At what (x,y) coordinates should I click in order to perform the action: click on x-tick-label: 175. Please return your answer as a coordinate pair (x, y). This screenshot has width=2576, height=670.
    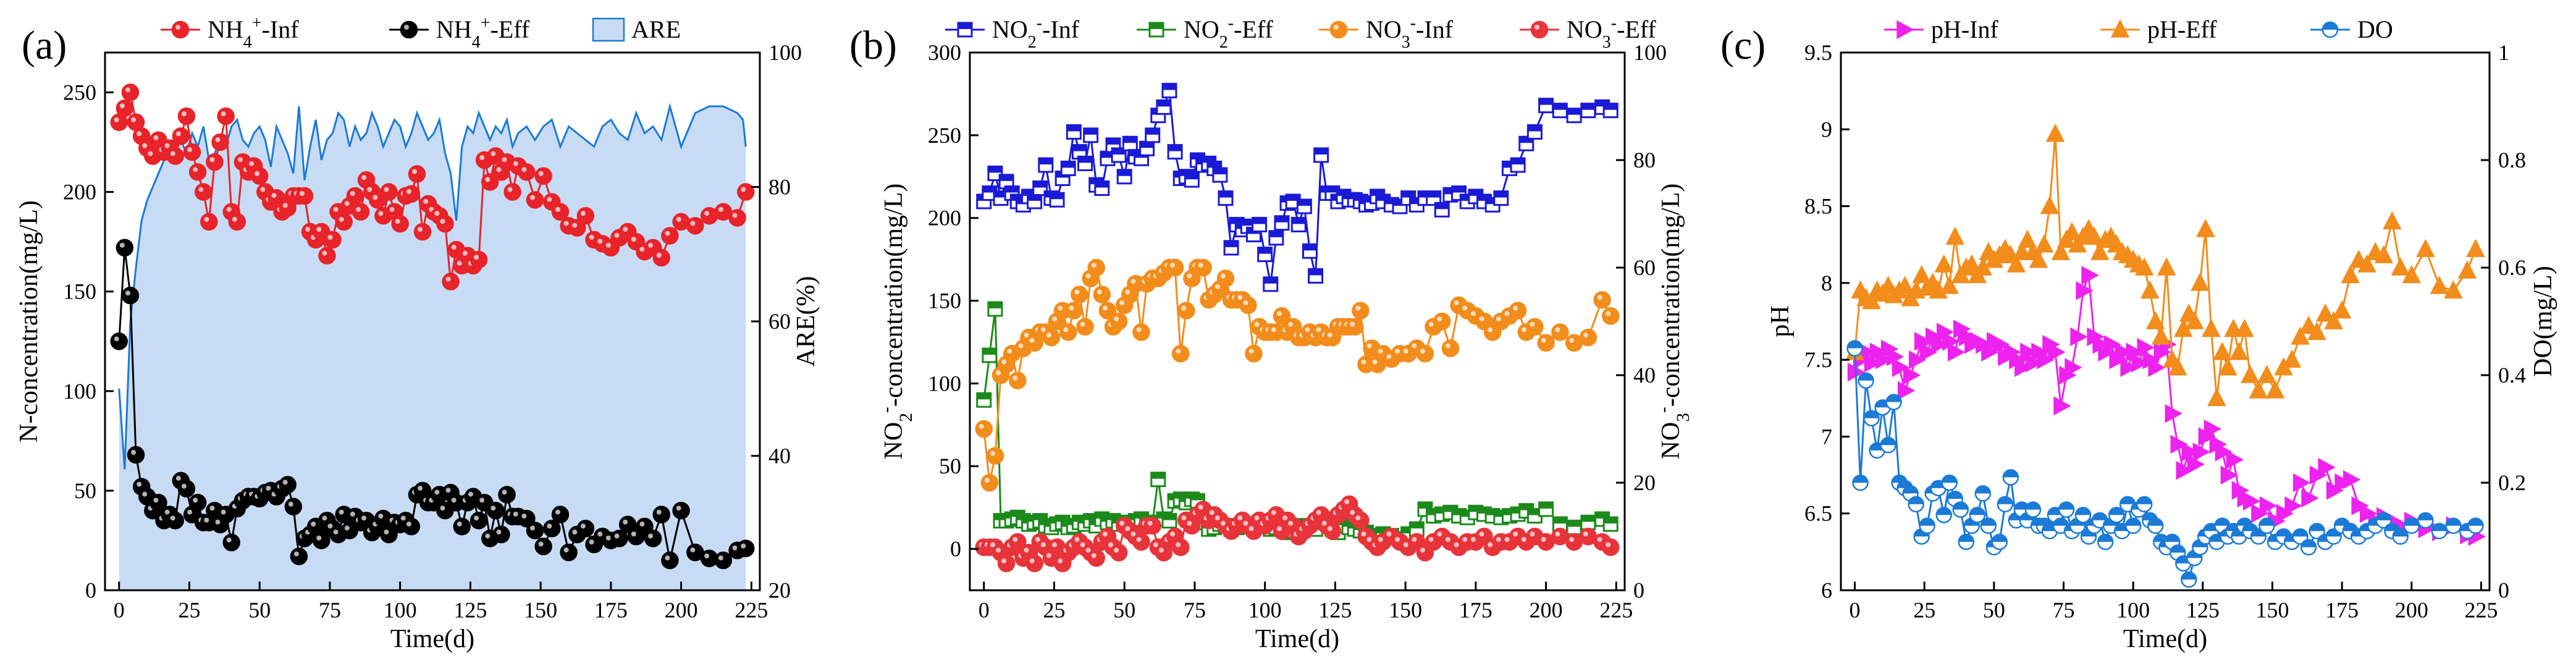
    Looking at the image, I should click on (611, 610).